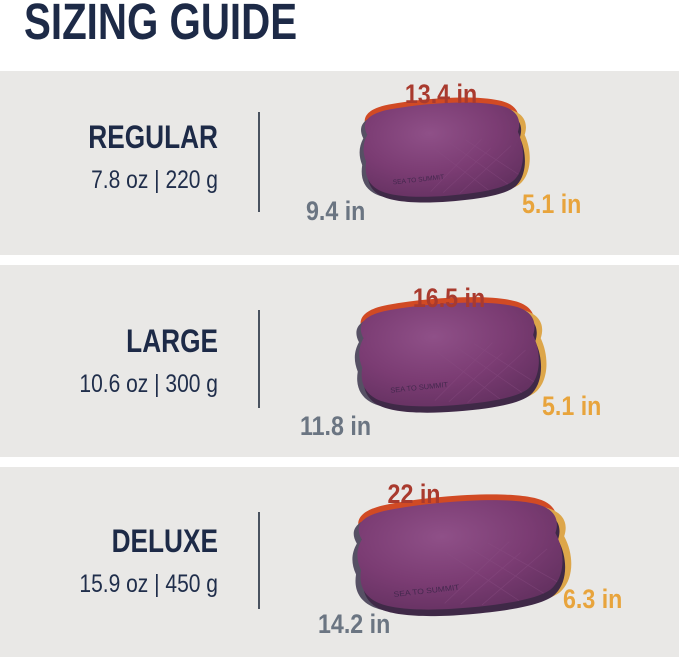  I want to click on dimension-top-width: 22 in, so click(414, 494).